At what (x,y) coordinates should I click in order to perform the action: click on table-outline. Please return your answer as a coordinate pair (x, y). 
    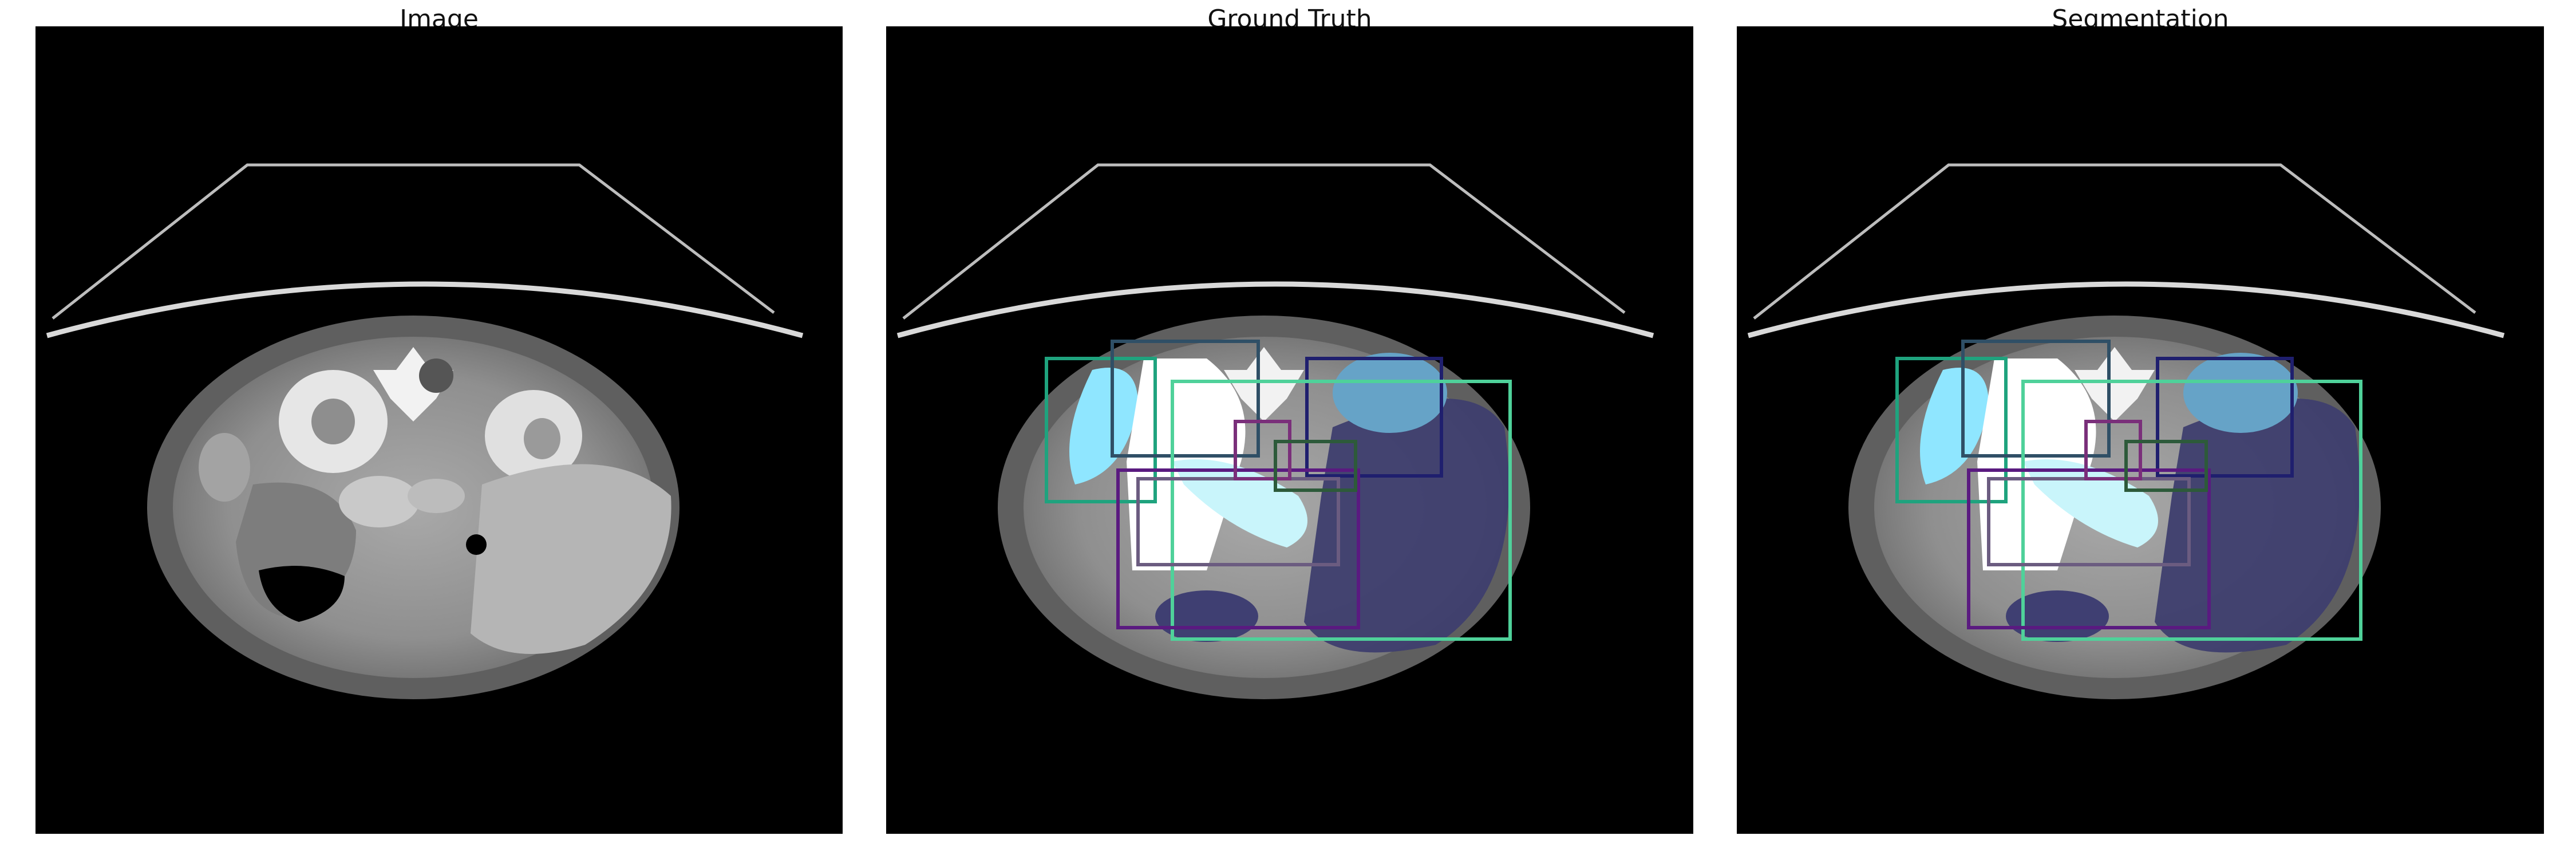
    Looking at the image, I should click on (413, 241).